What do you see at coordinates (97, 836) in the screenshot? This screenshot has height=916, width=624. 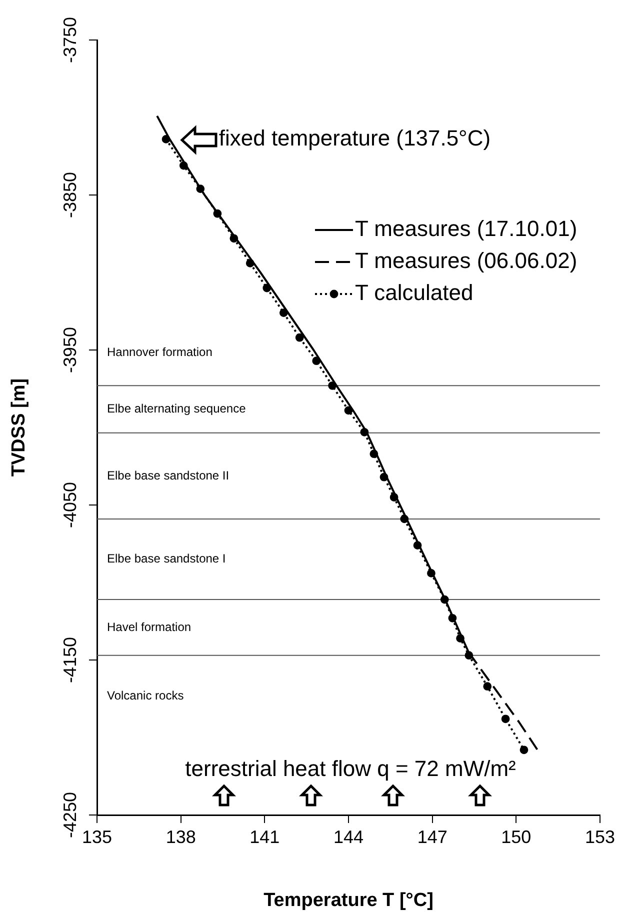 I see `x-tick-label: 135` at bounding box center [97, 836].